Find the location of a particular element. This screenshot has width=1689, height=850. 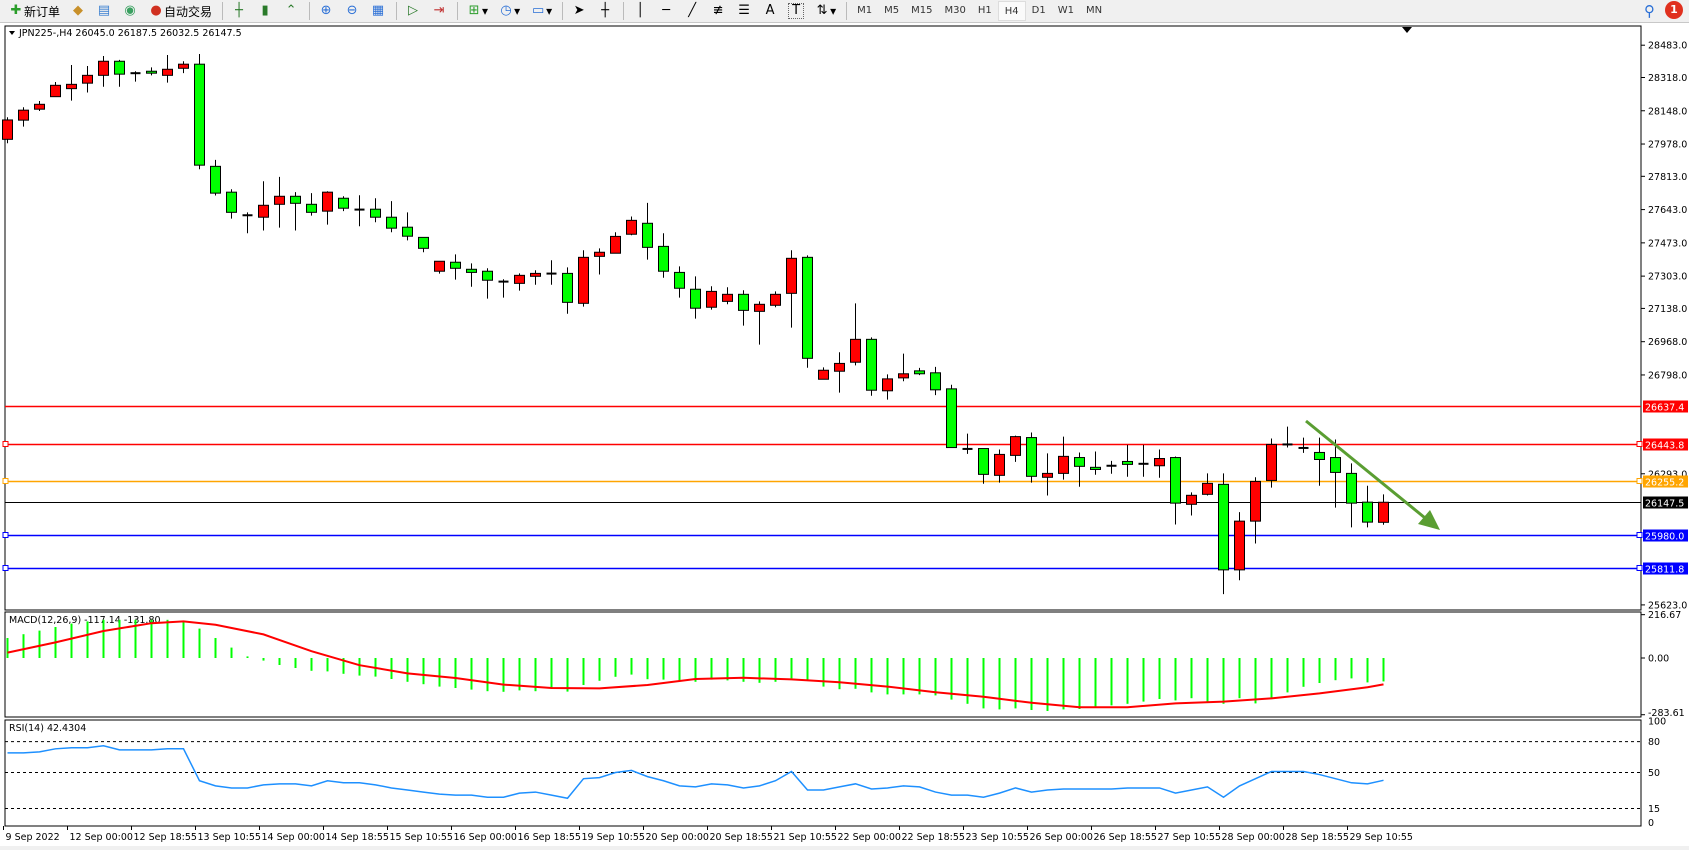

market-watch-button: ▤ is located at coordinates (104, 11).